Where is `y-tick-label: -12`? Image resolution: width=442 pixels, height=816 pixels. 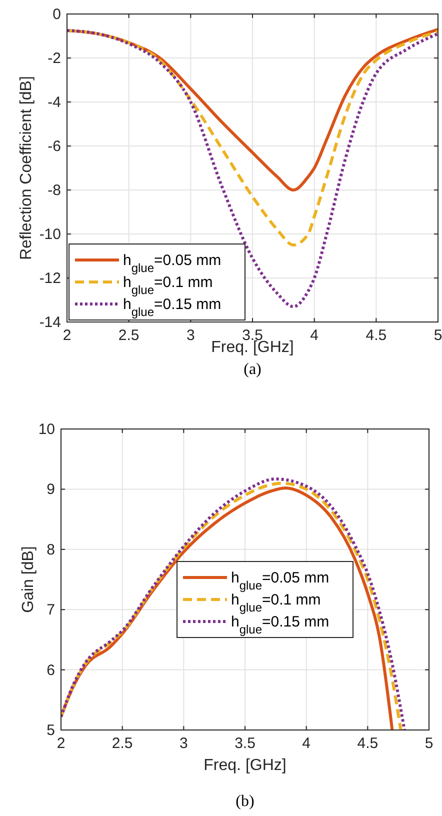
y-tick-label: -12 is located at coordinates (50, 278).